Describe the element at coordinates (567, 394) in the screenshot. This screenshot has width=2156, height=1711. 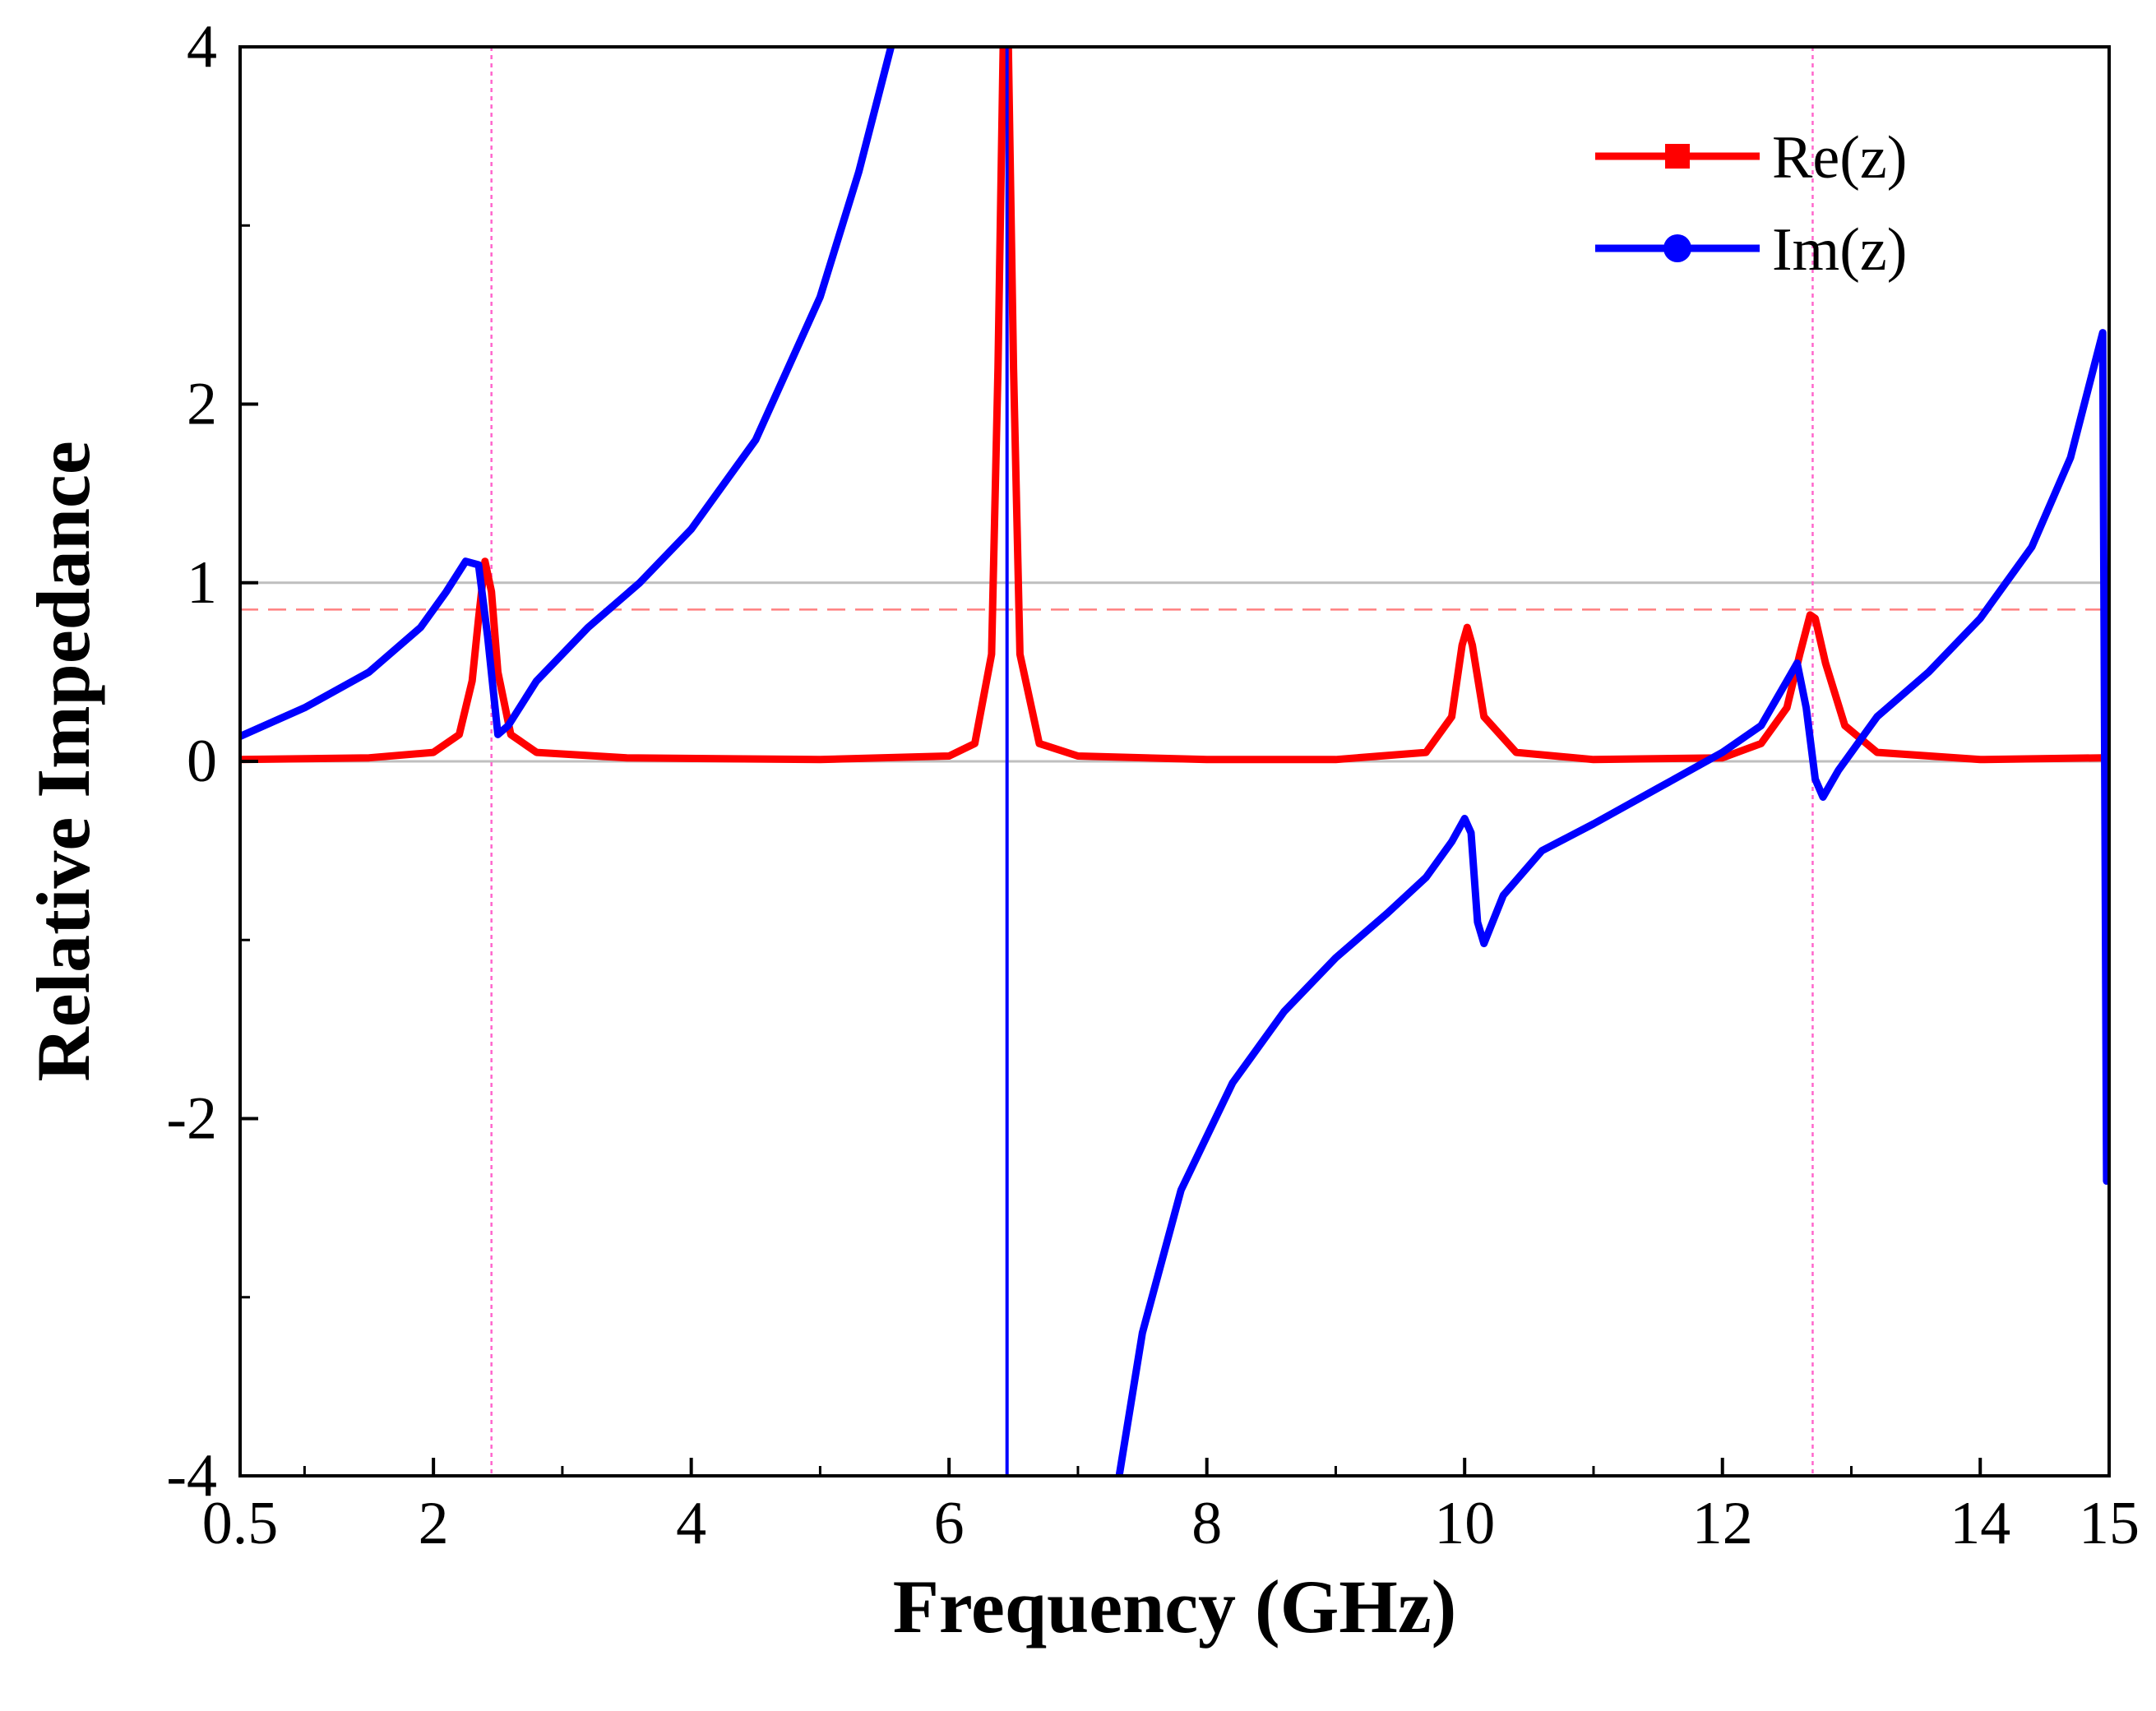
I see `series-line-1-im` at that location.